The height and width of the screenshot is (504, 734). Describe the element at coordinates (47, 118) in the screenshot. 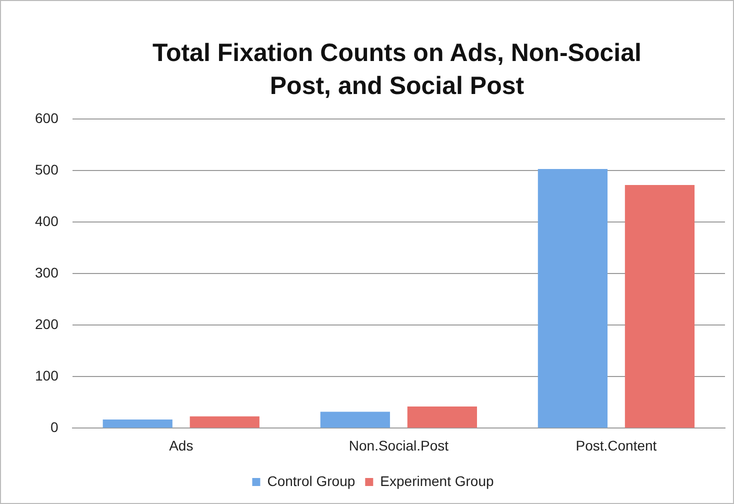

I see `y-tick-label: 600` at that location.